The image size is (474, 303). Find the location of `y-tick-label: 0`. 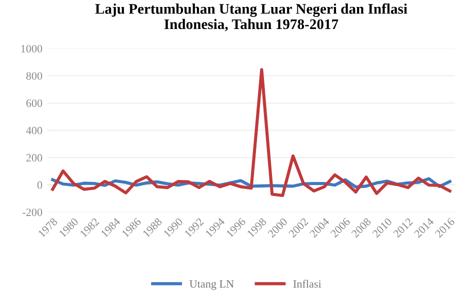

y-tick-label: 0 is located at coordinates (39, 185).